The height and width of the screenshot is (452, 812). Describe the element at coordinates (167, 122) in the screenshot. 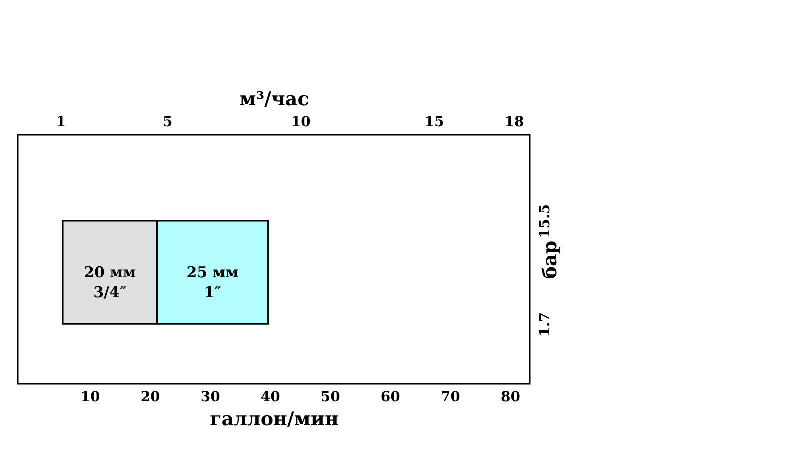

I see `x2-tick-label: 5` at that location.